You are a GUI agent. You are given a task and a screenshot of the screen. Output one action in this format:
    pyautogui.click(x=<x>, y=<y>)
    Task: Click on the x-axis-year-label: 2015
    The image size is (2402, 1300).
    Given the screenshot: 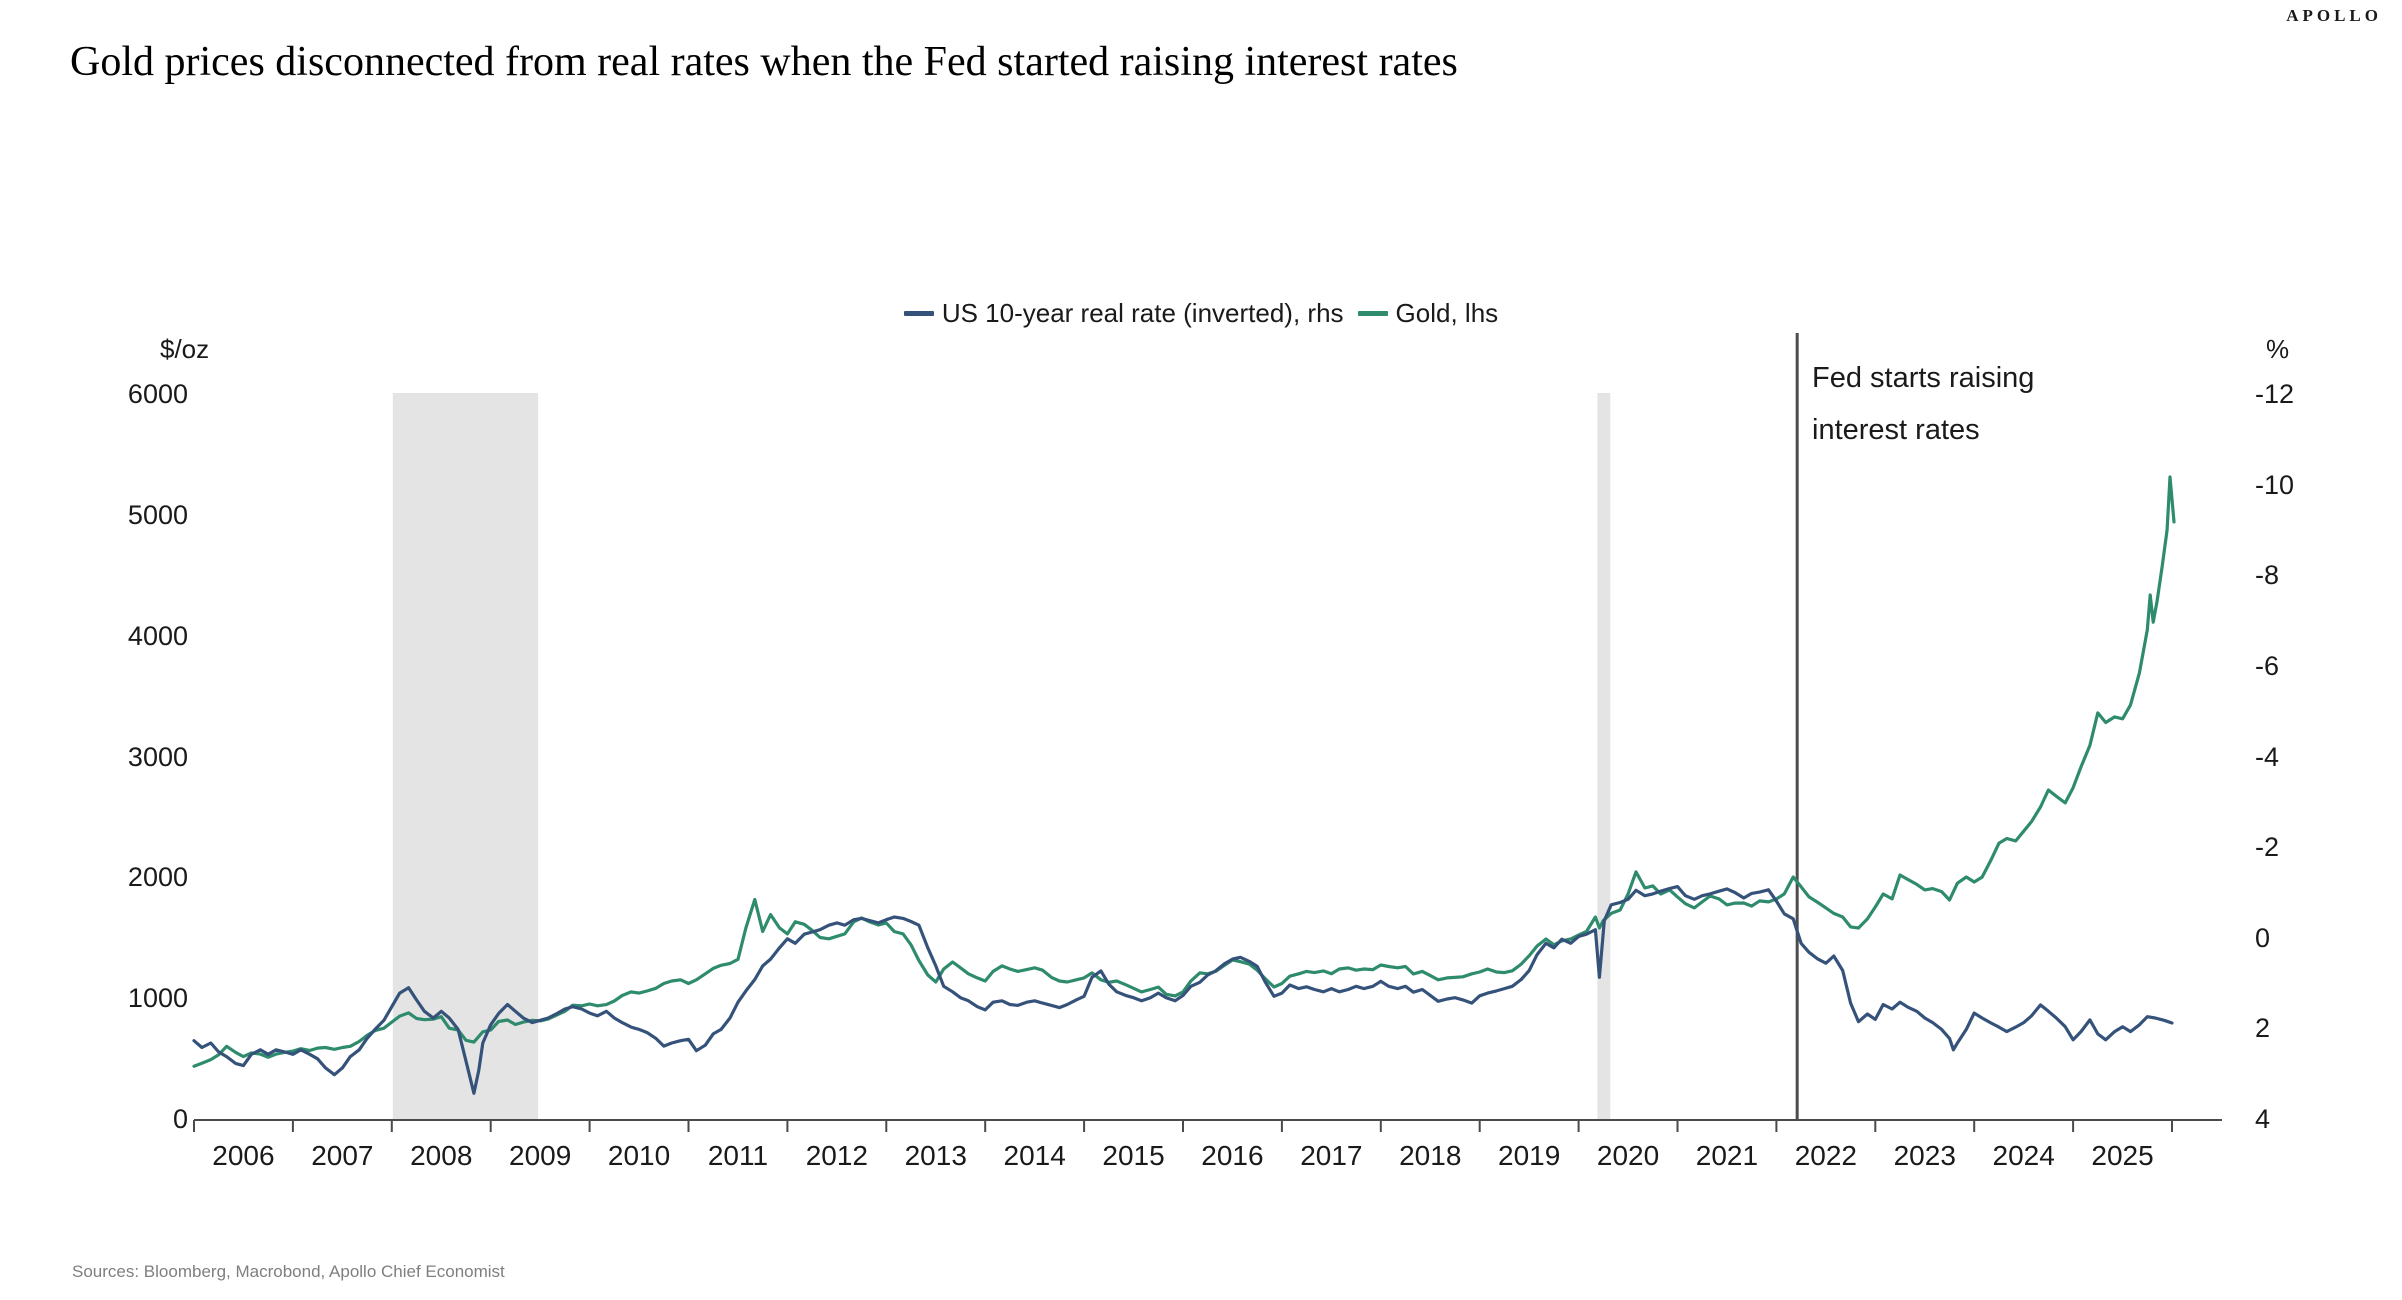 What is the action you would take?
    pyautogui.click(x=1133, y=1155)
    